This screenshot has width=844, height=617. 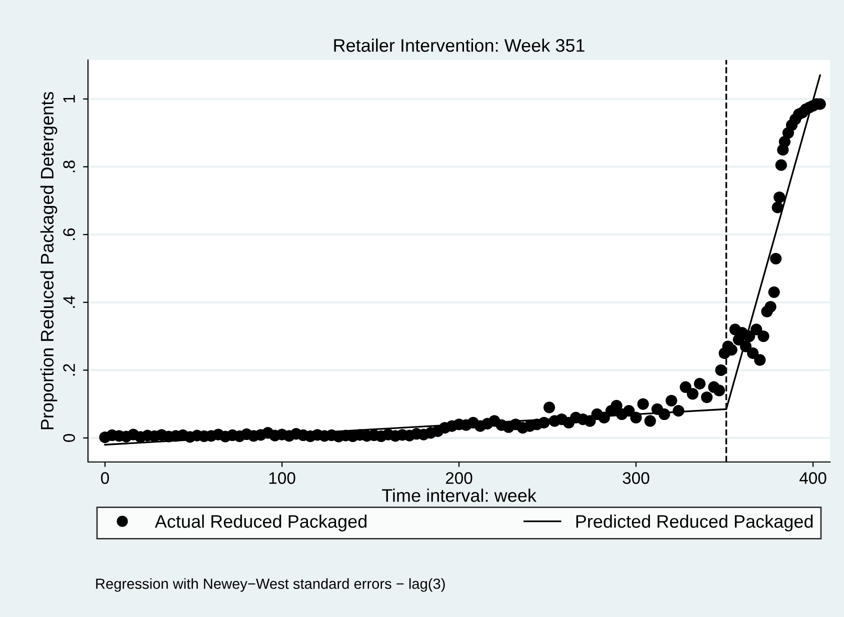 What do you see at coordinates (69, 98) in the screenshot?
I see `y-tick-label: 1` at bounding box center [69, 98].